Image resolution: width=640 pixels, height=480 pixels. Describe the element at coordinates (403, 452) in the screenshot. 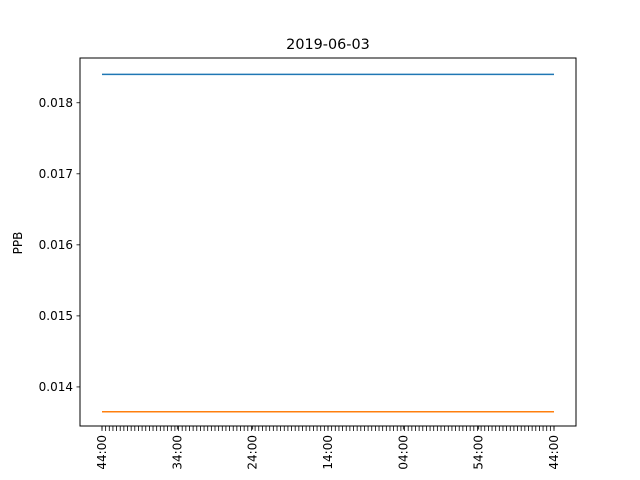

I see `x-tick-label: 04:00` at that location.